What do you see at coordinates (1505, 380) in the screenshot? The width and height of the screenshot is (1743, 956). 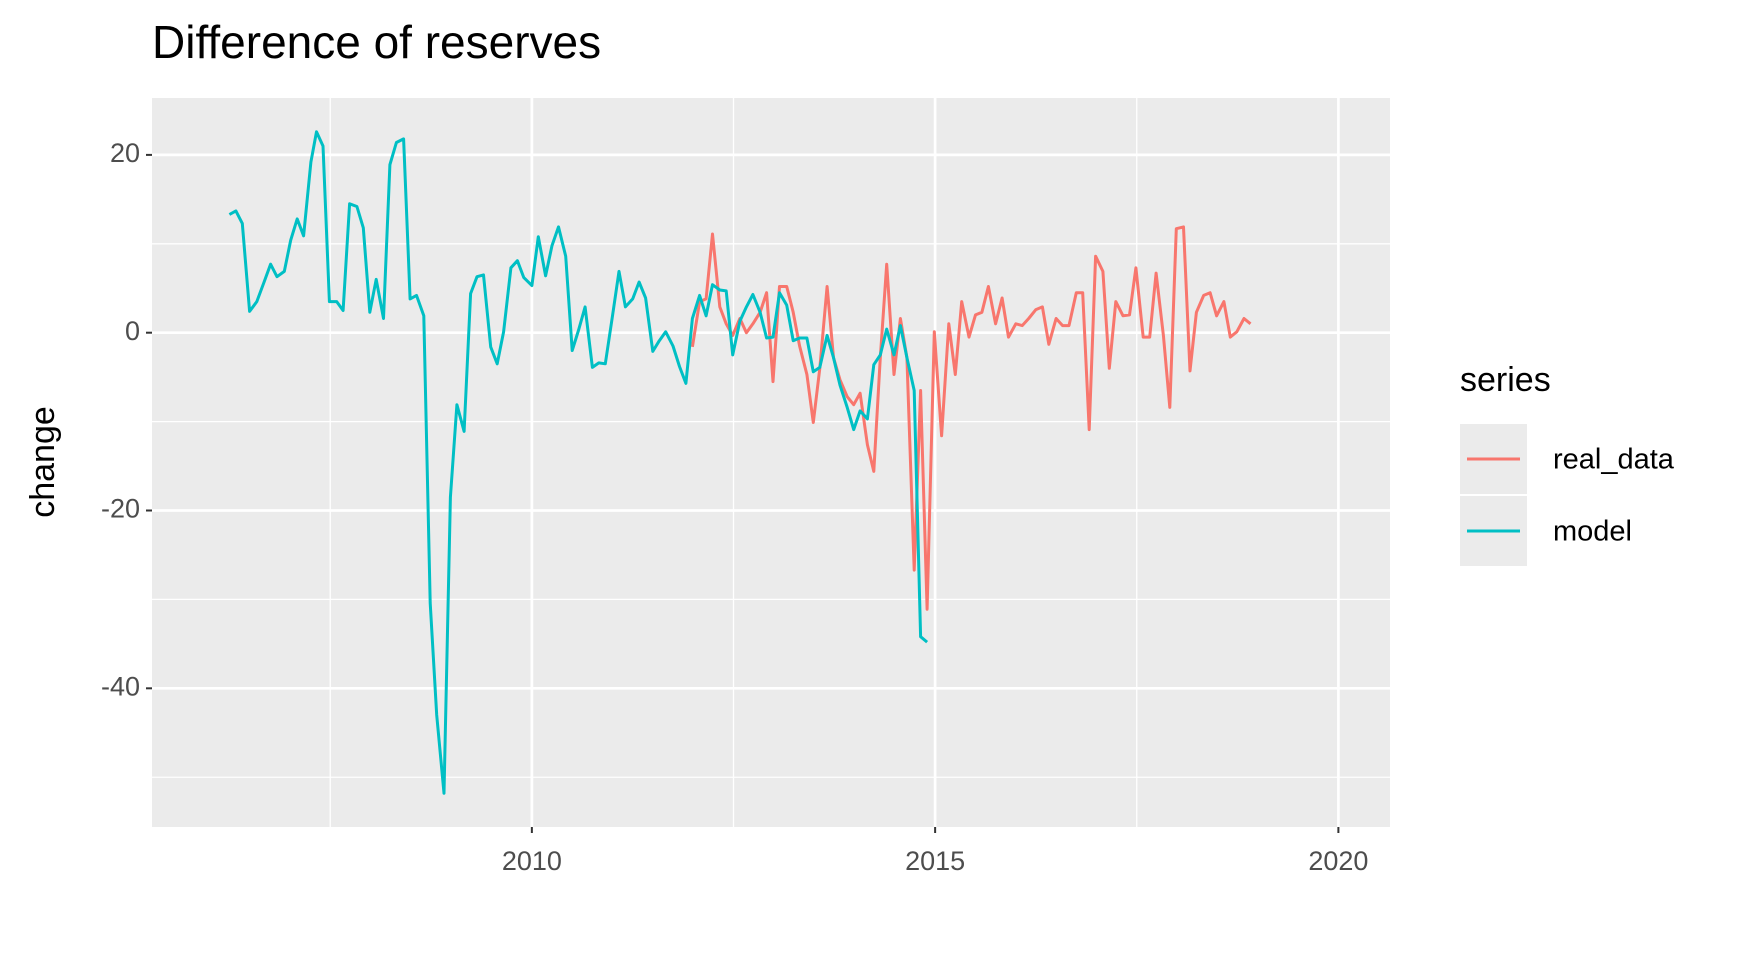 I see `legend-title: series` at bounding box center [1505, 380].